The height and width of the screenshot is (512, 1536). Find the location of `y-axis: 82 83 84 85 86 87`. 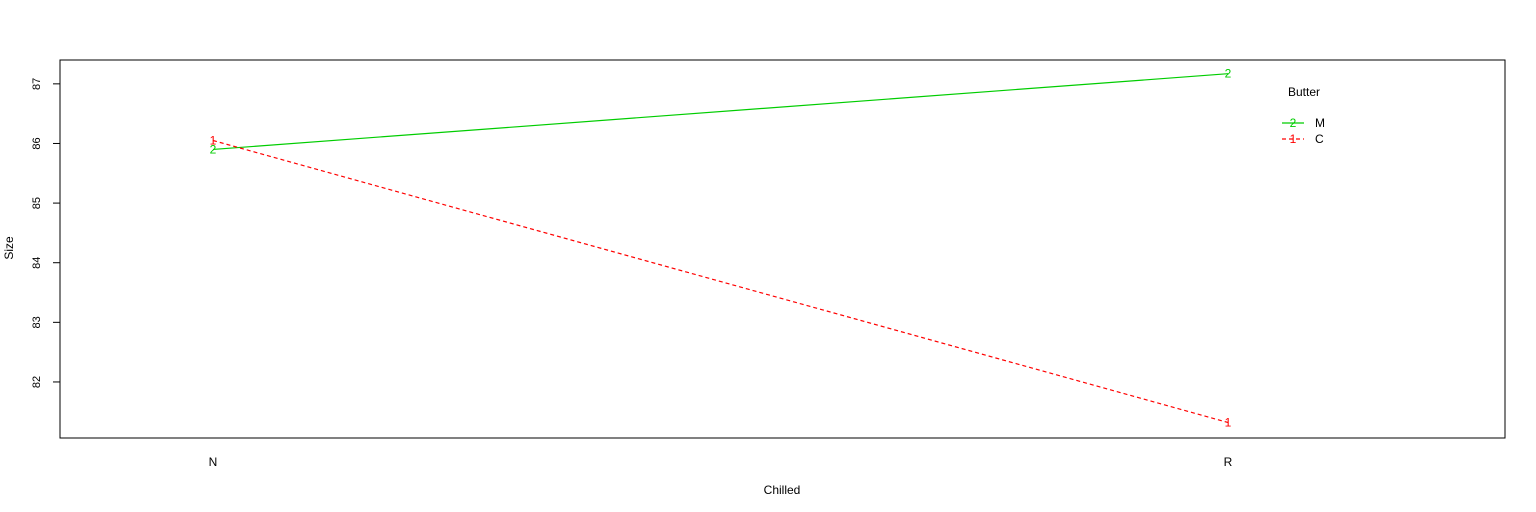

y-axis: 82 83 84 85 86 87 is located at coordinates (46, 233).